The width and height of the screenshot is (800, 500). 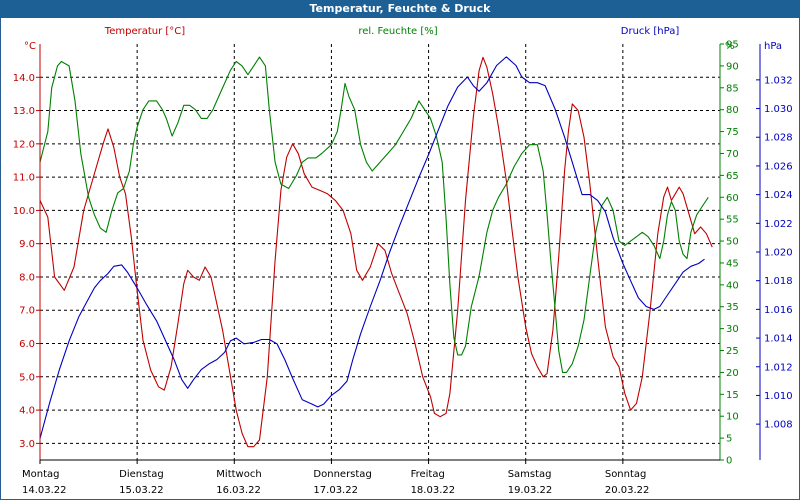 What do you see at coordinates (778, 138) in the screenshot?
I see `pressure-tick-label: 1.028` at bounding box center [778, 138].